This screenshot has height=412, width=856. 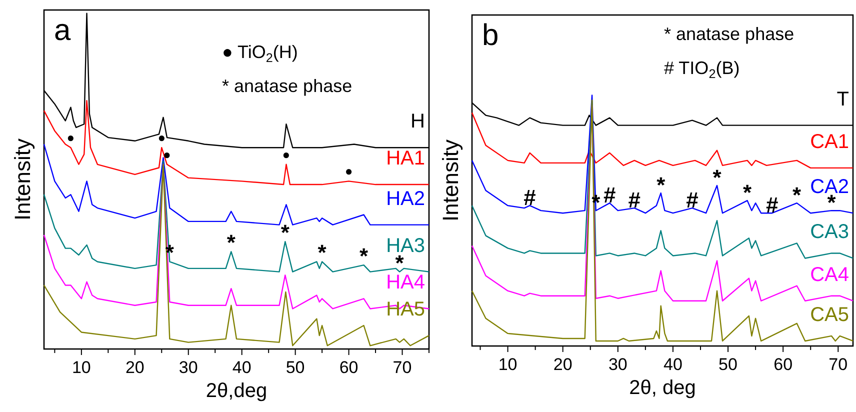 I want to click on series-label: CA4, so click(x=829, y=275).